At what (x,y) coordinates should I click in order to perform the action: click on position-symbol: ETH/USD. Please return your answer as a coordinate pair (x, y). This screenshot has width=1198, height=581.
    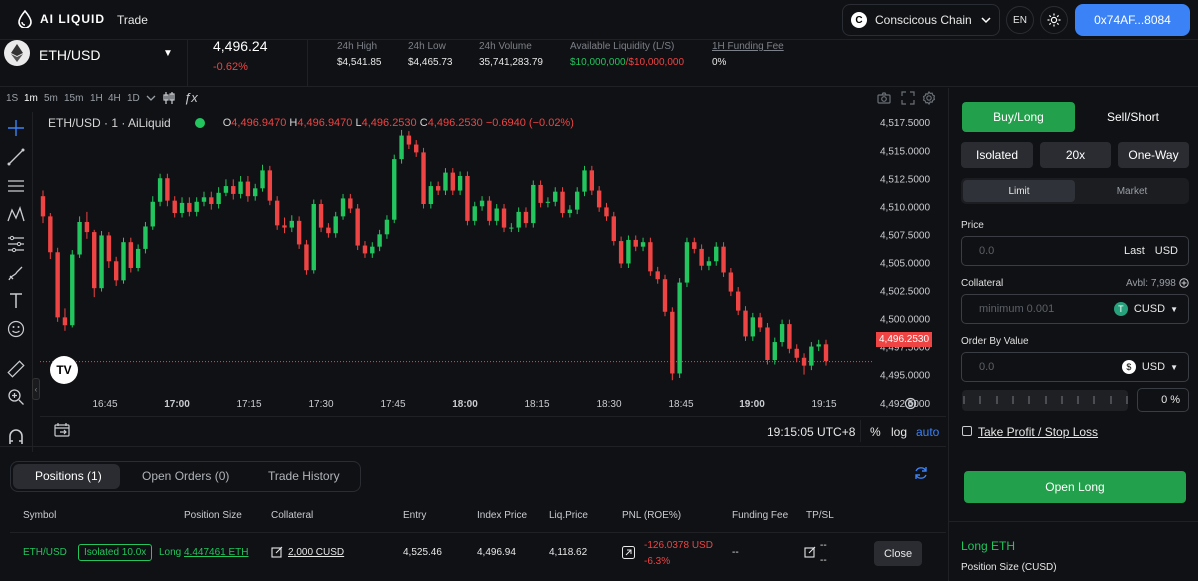
    Looking at the image, I should click on (45, 552).